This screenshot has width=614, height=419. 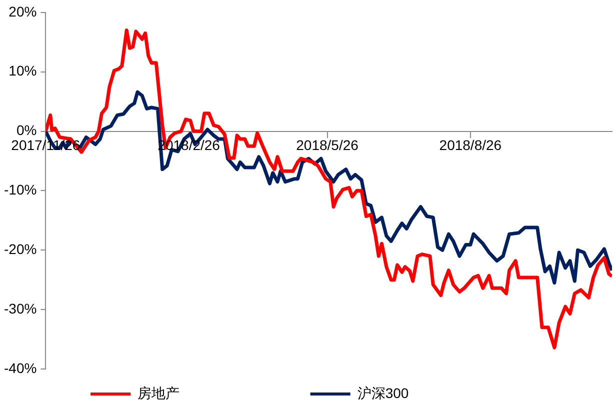 I want to click on y-tick-label: -10%, so click(x=20, y=190).